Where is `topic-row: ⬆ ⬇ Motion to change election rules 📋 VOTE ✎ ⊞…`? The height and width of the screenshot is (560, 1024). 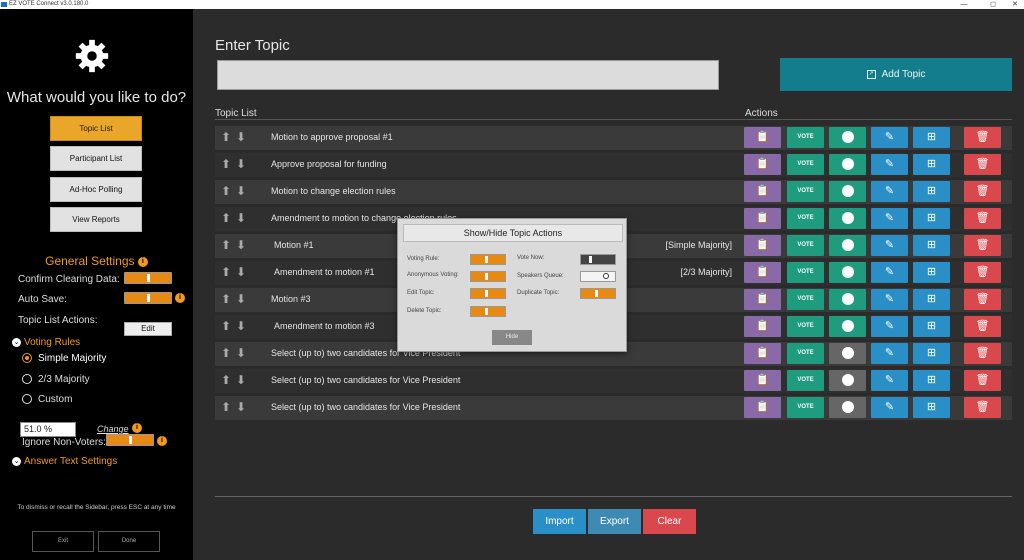
topic-row: ⬆ ⬇ Motion to change election rules 📋 VOTE ✎ ⊞… is located at coordinates (613, 192).